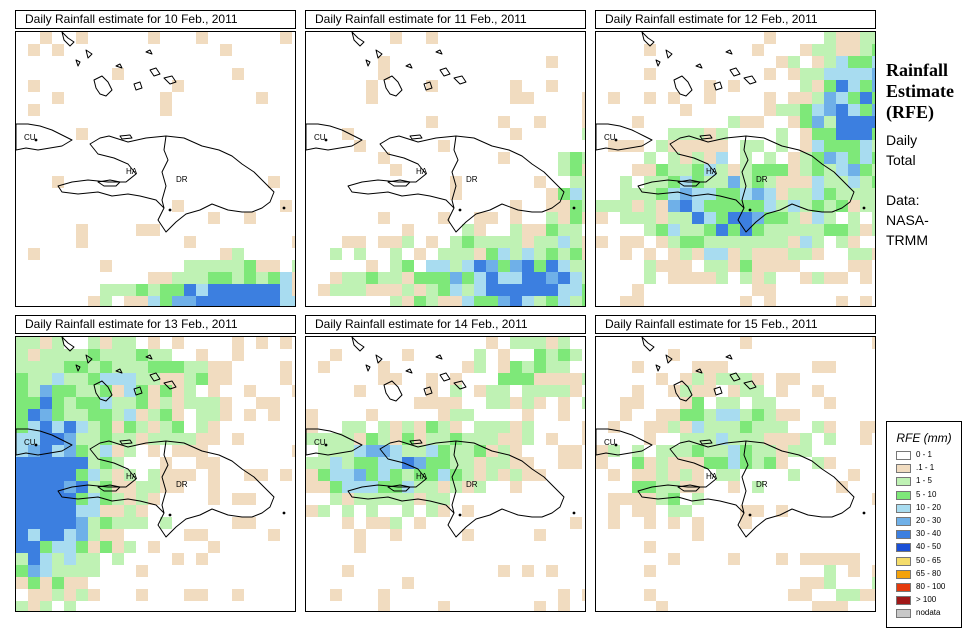 This screenshot has width=971, height=635. I want to click on legend-item: 0 - 1, so click(927, 455).